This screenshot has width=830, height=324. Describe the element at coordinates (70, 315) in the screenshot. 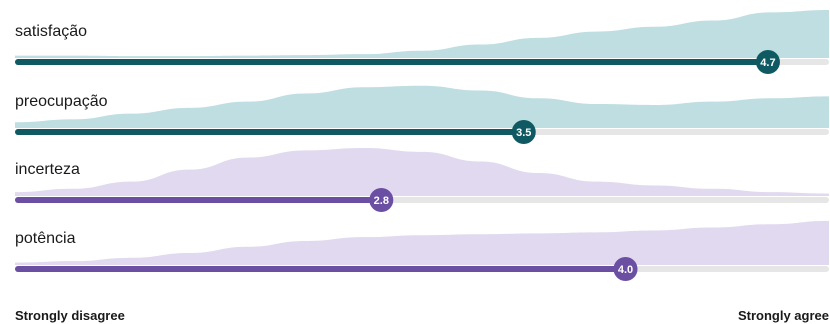

I see `axis-min-label: Strongly disagree` at that location.